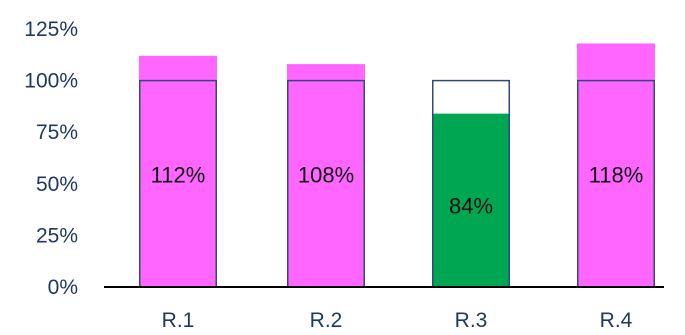  What do you see at coordinates (51, 29) in the screenshot?
I see `y-tick-label: 125%` at bounding box center [51, 29].